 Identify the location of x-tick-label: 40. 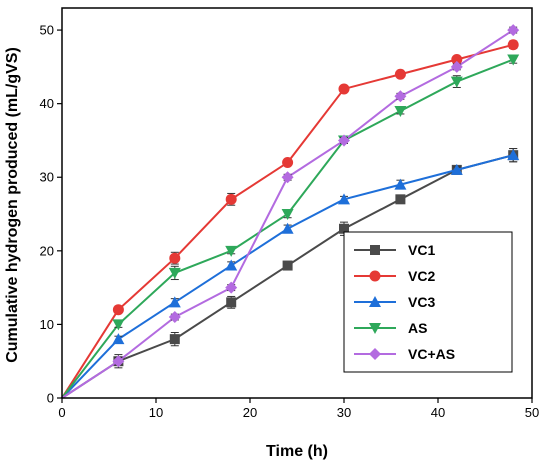
(438, 412).